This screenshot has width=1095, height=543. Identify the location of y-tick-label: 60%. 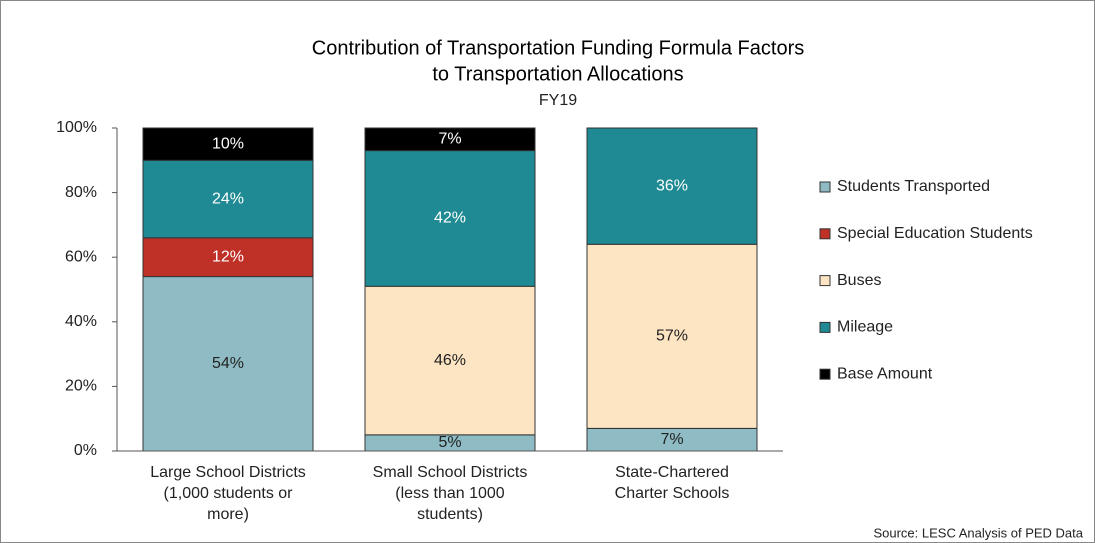
(81, 256).